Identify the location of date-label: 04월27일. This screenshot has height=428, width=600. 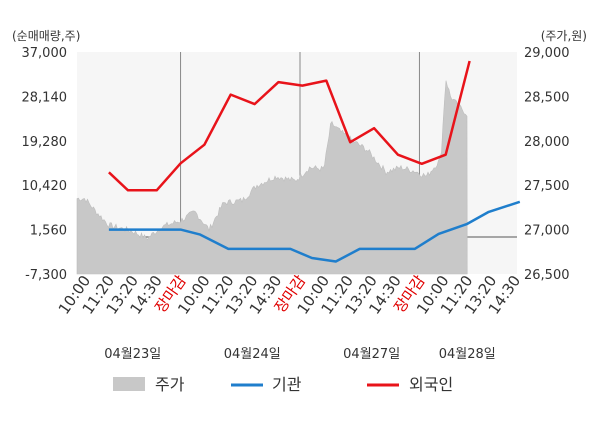
(371, 354).